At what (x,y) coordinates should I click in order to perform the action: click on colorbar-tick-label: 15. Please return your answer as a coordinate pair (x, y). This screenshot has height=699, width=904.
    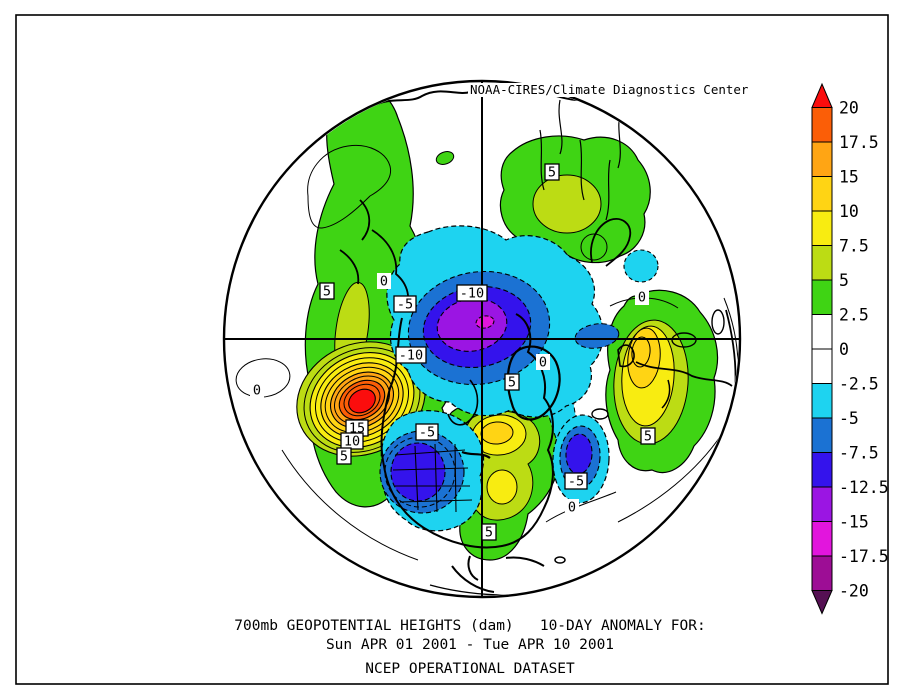
    Looking at the image, I should click on (849, 177).